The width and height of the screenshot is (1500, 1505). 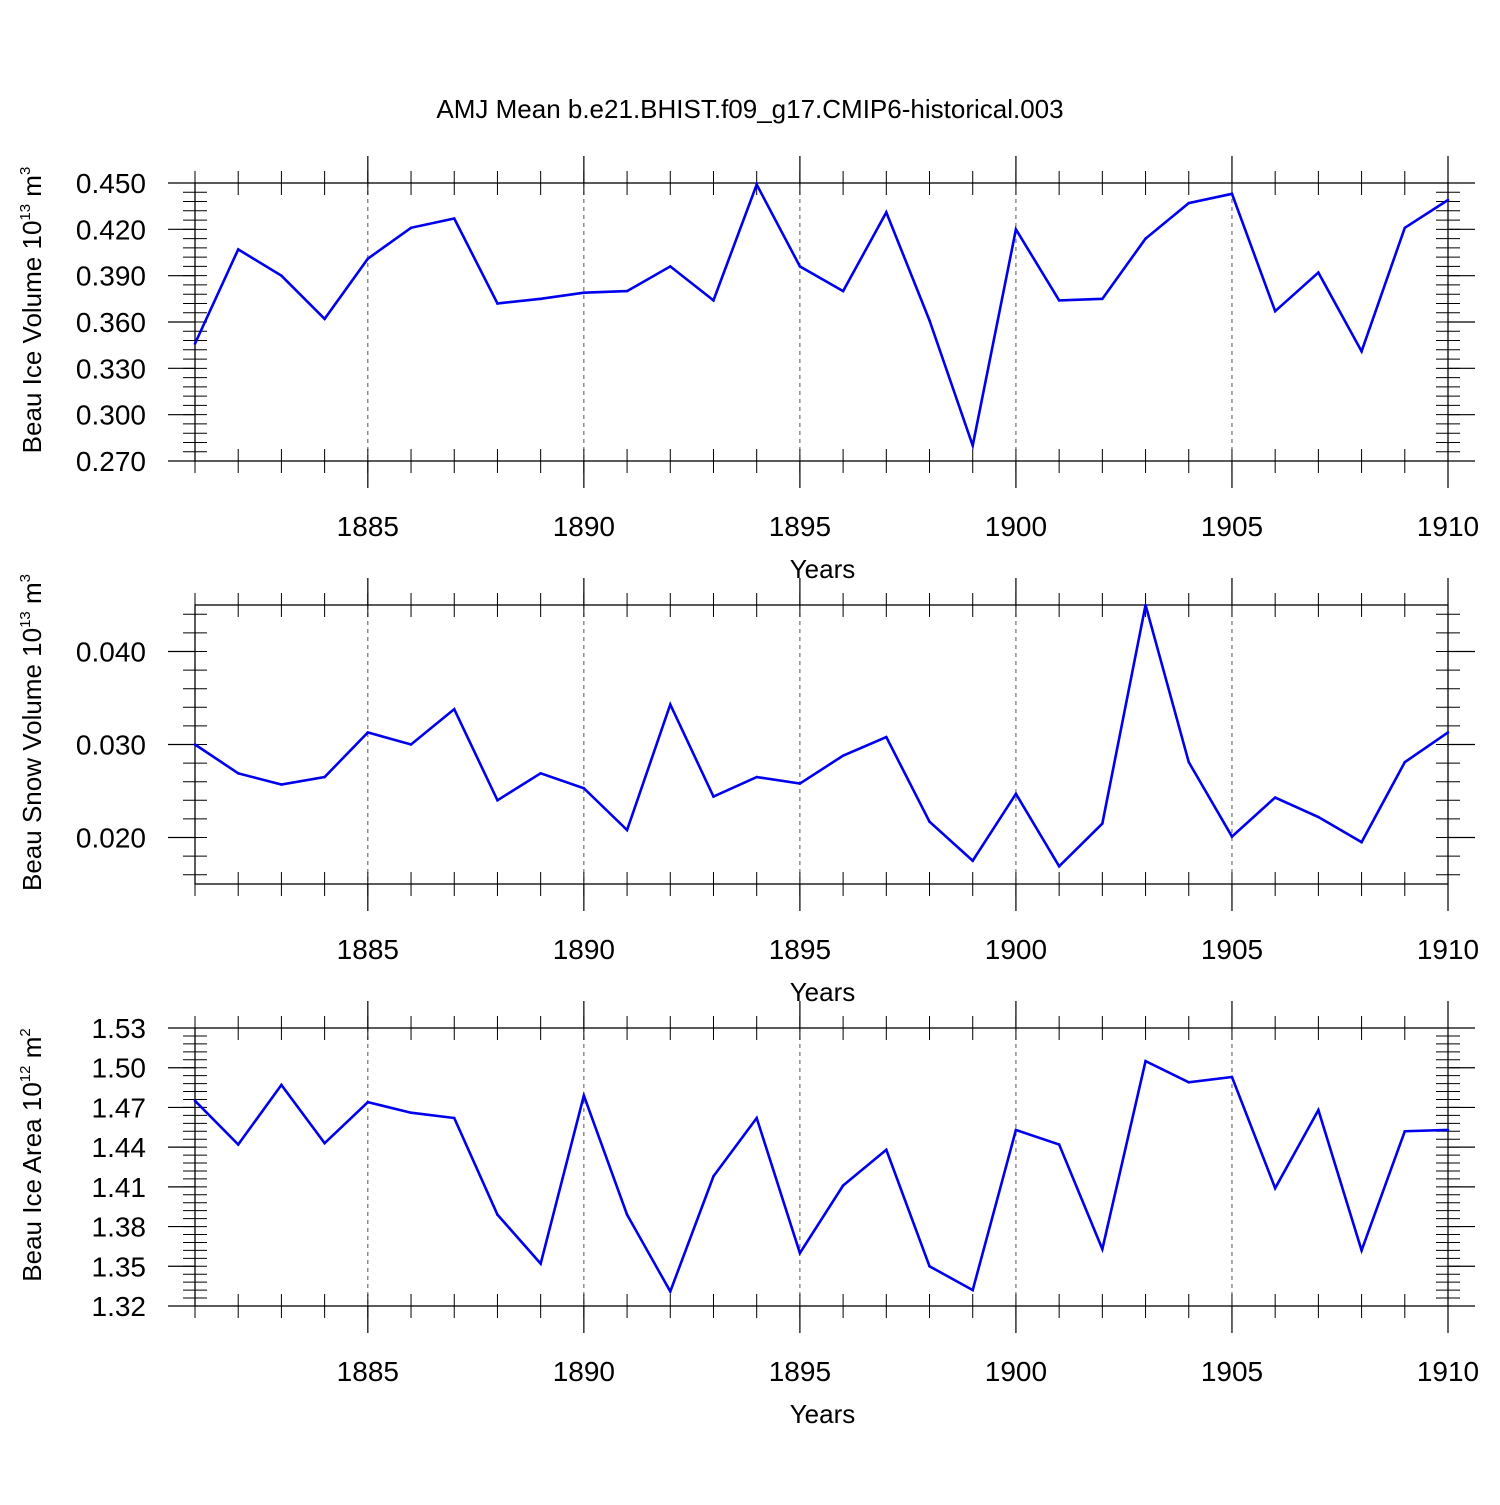 What do you see at coordinates (111, 652) in the screenshot?
I see `y-tick-label: 0.040` at bounding box center [111, 652].